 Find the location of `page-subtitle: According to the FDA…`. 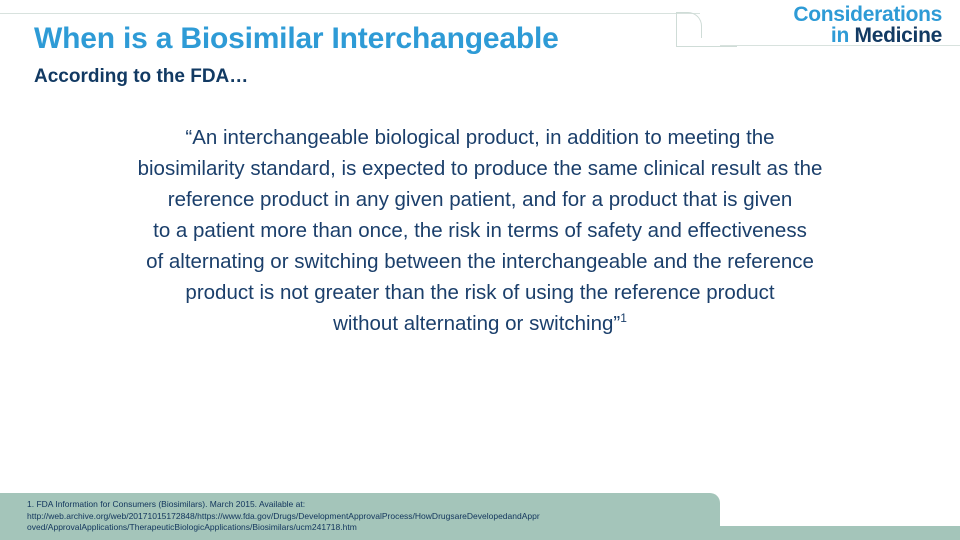

page-subtitle: According to the FDA… is located at coordinates (141, 76).